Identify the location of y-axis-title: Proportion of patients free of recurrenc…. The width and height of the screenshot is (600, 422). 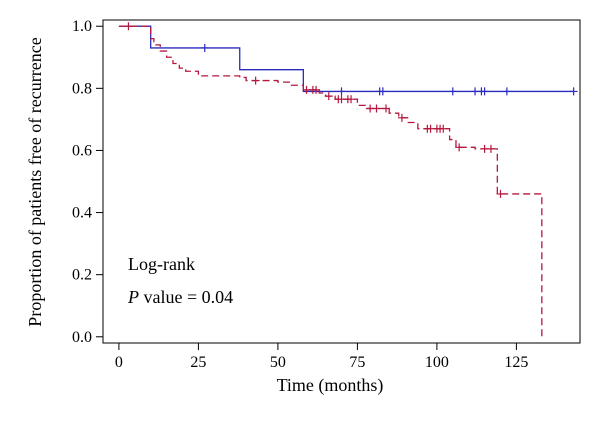
(35, 181).